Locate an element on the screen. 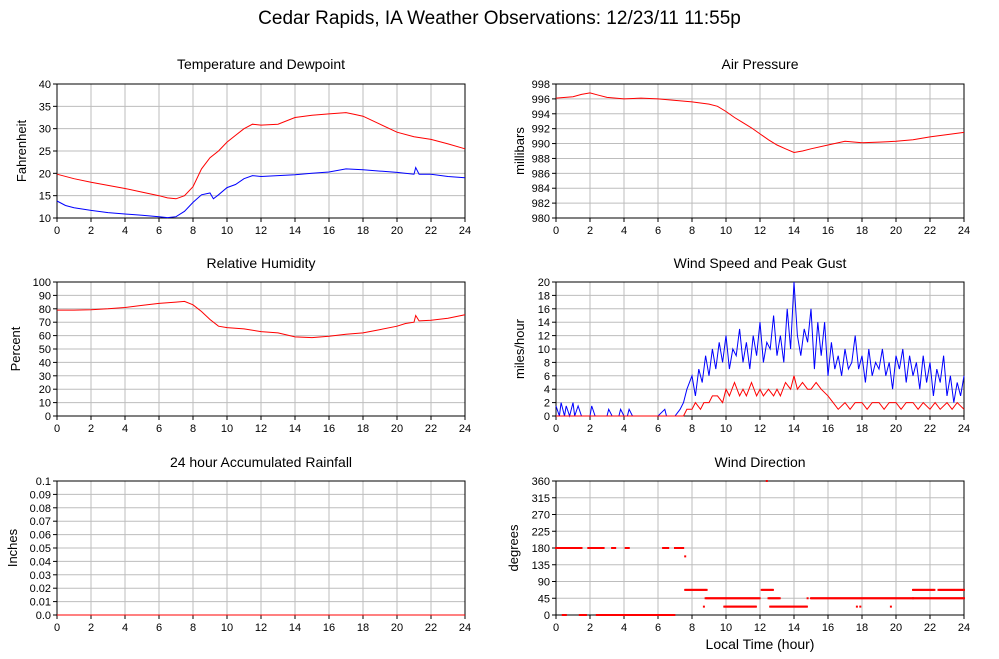 This screenshot has width=999, height=659. x-tick-label: 4 is located at coordinates (624, 231).